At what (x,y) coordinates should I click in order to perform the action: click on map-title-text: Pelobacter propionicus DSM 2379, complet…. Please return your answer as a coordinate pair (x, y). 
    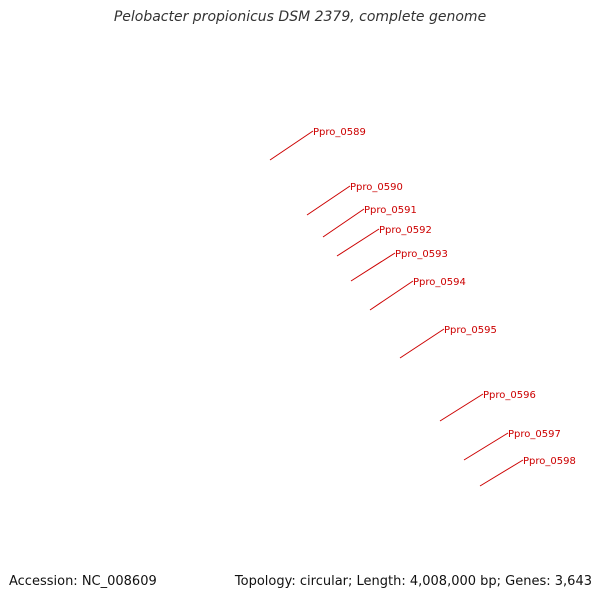
    Looking at the image, I should click on (300, 17).